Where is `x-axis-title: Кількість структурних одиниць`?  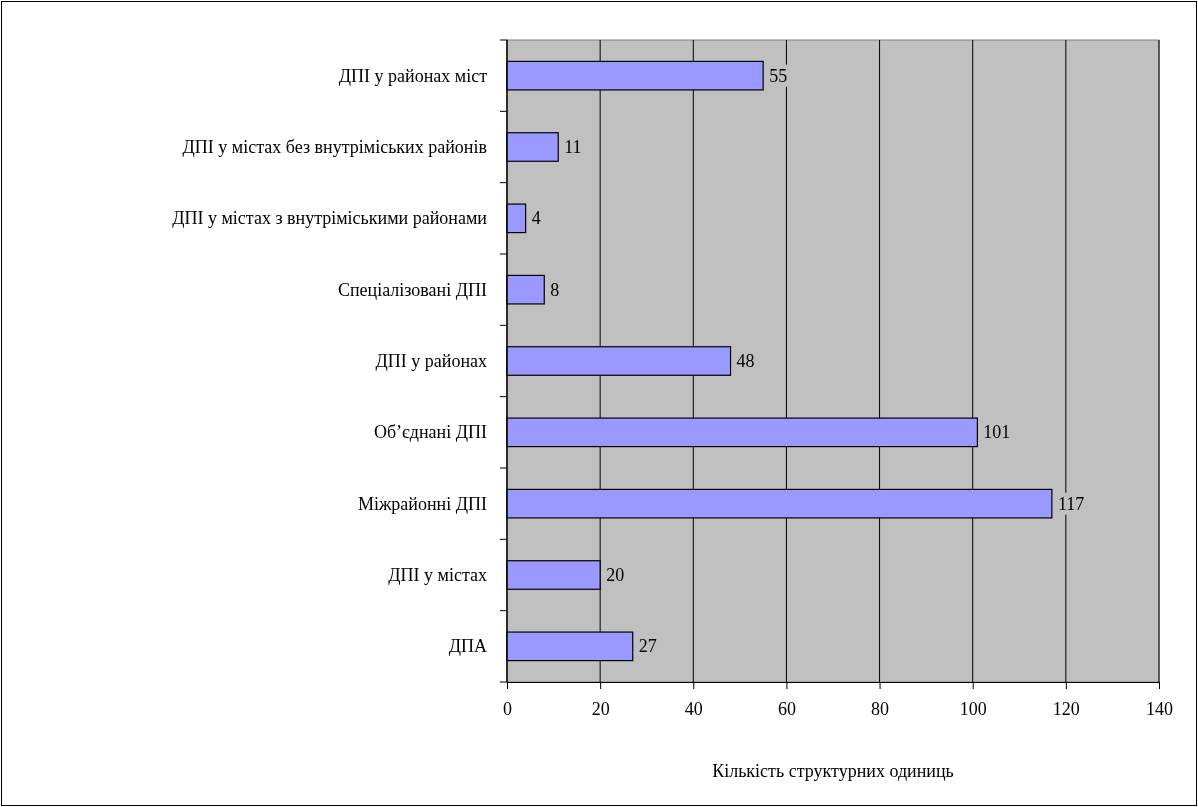
x-axis-title: Кількість структурних одиниць is located at coordinates (833, 771).